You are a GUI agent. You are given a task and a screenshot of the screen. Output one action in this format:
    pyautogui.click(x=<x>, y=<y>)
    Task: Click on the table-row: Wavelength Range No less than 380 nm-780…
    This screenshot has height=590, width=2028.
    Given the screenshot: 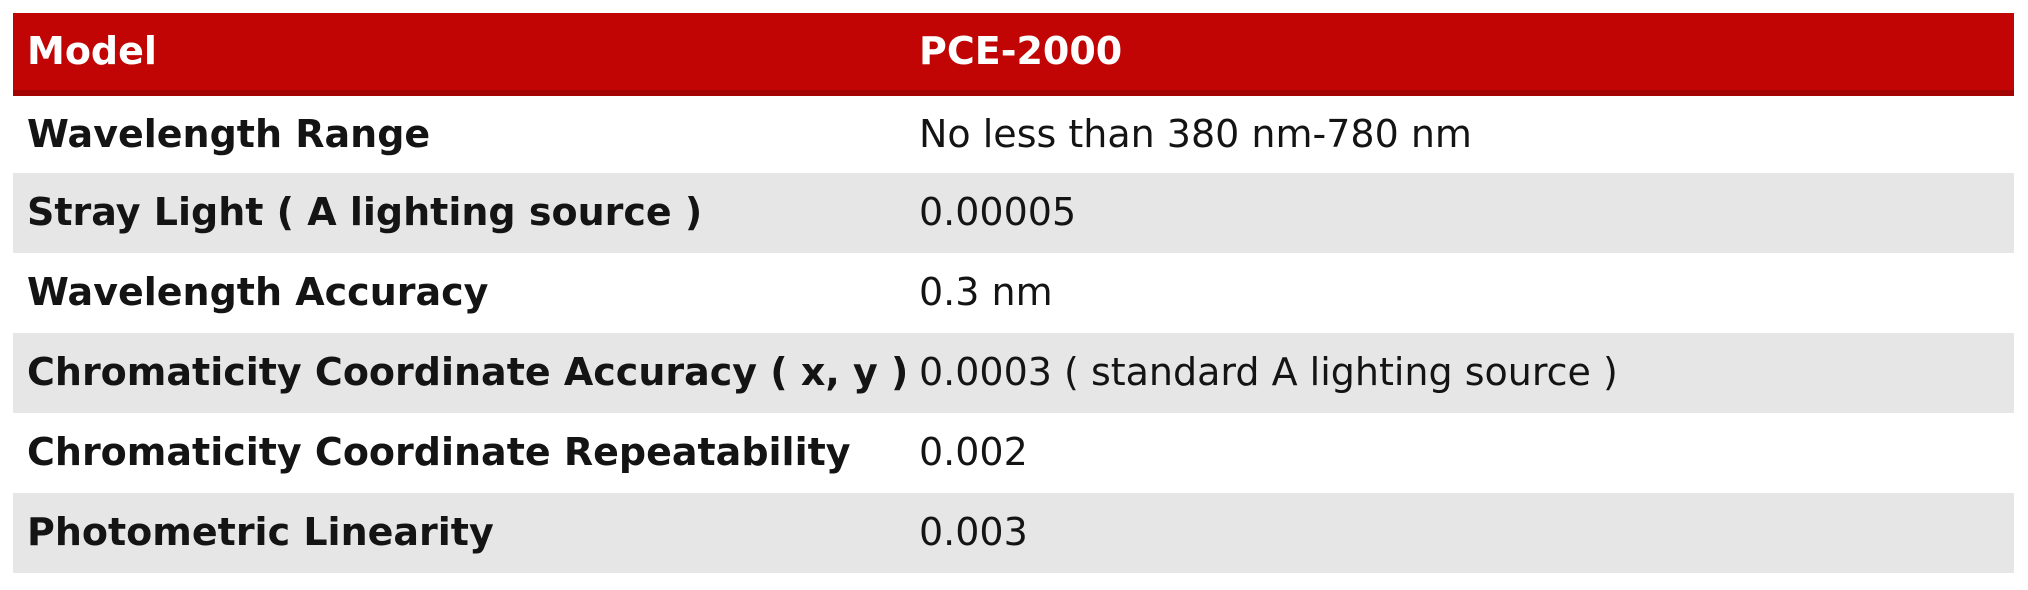 What is the action you would take?
    pyautogui.click(x=1013, y=133)
    